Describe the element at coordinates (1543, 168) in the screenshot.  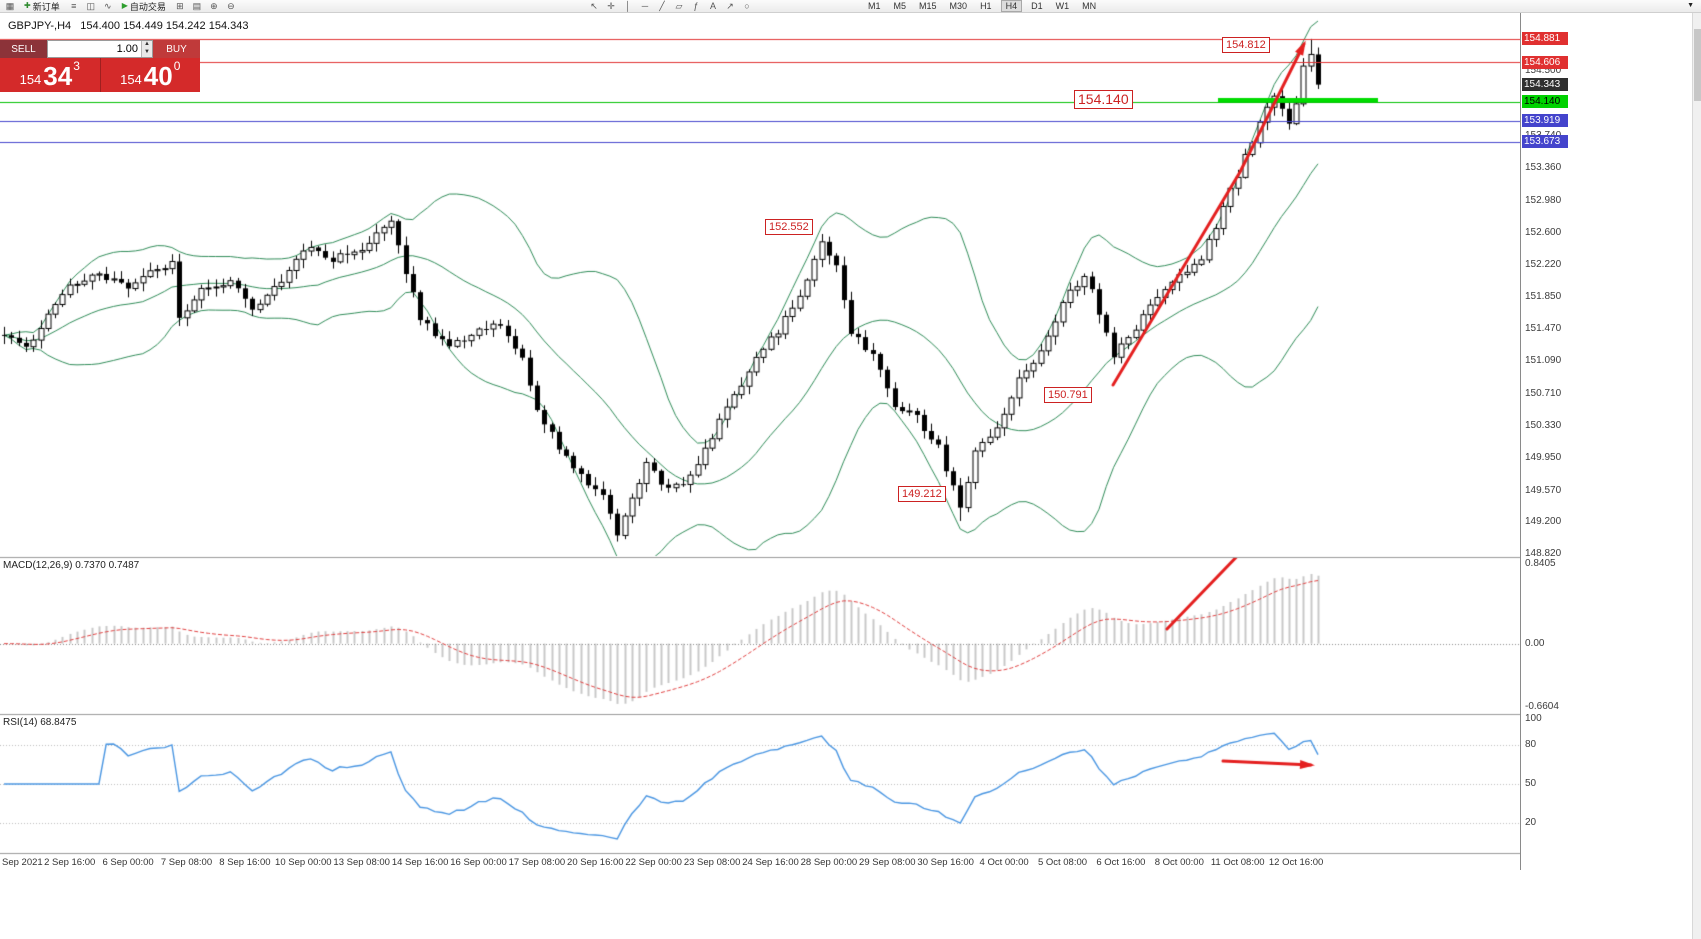
I see `price-tick-153.360: 153.360` at that location.